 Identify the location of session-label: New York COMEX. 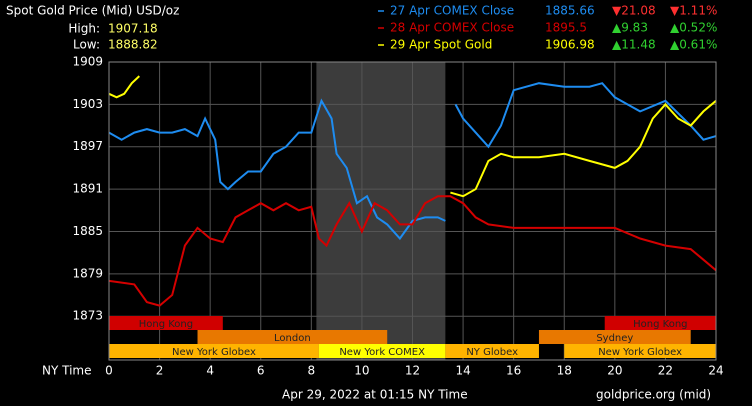
(382, 352).